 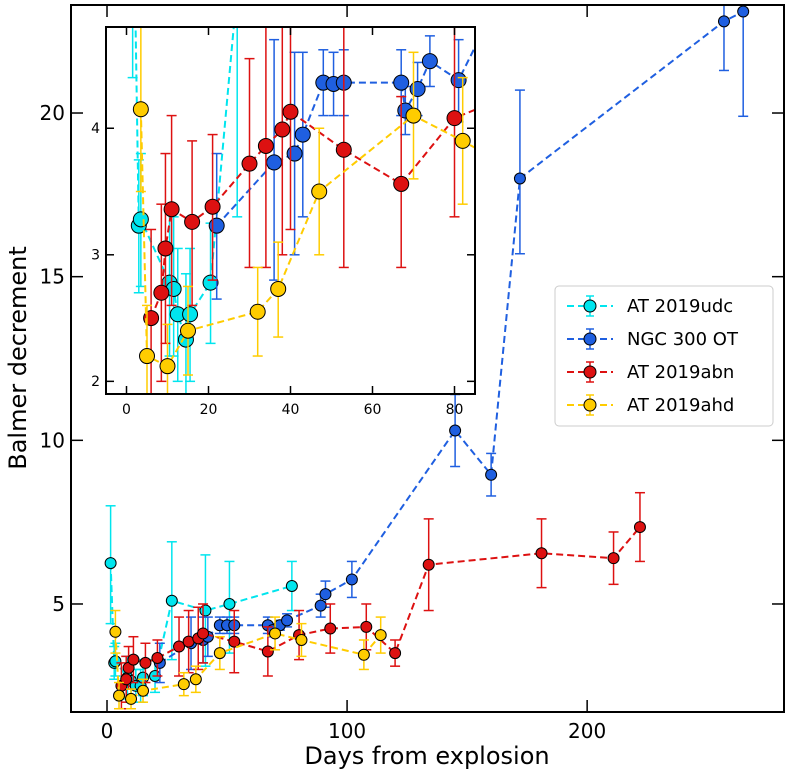 What do you see at coordinates (590, 372) in the screenshot?
I see `legend-marker-at-2019abn` at bounding box center [590, 372].